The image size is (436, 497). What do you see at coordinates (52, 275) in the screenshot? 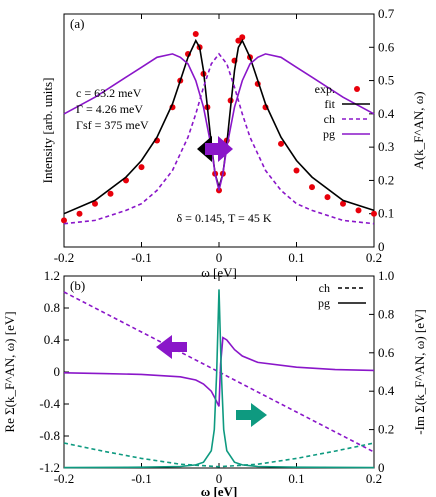
I see `y-tick-label-left: 1.2` at bounding box center [52, 275].